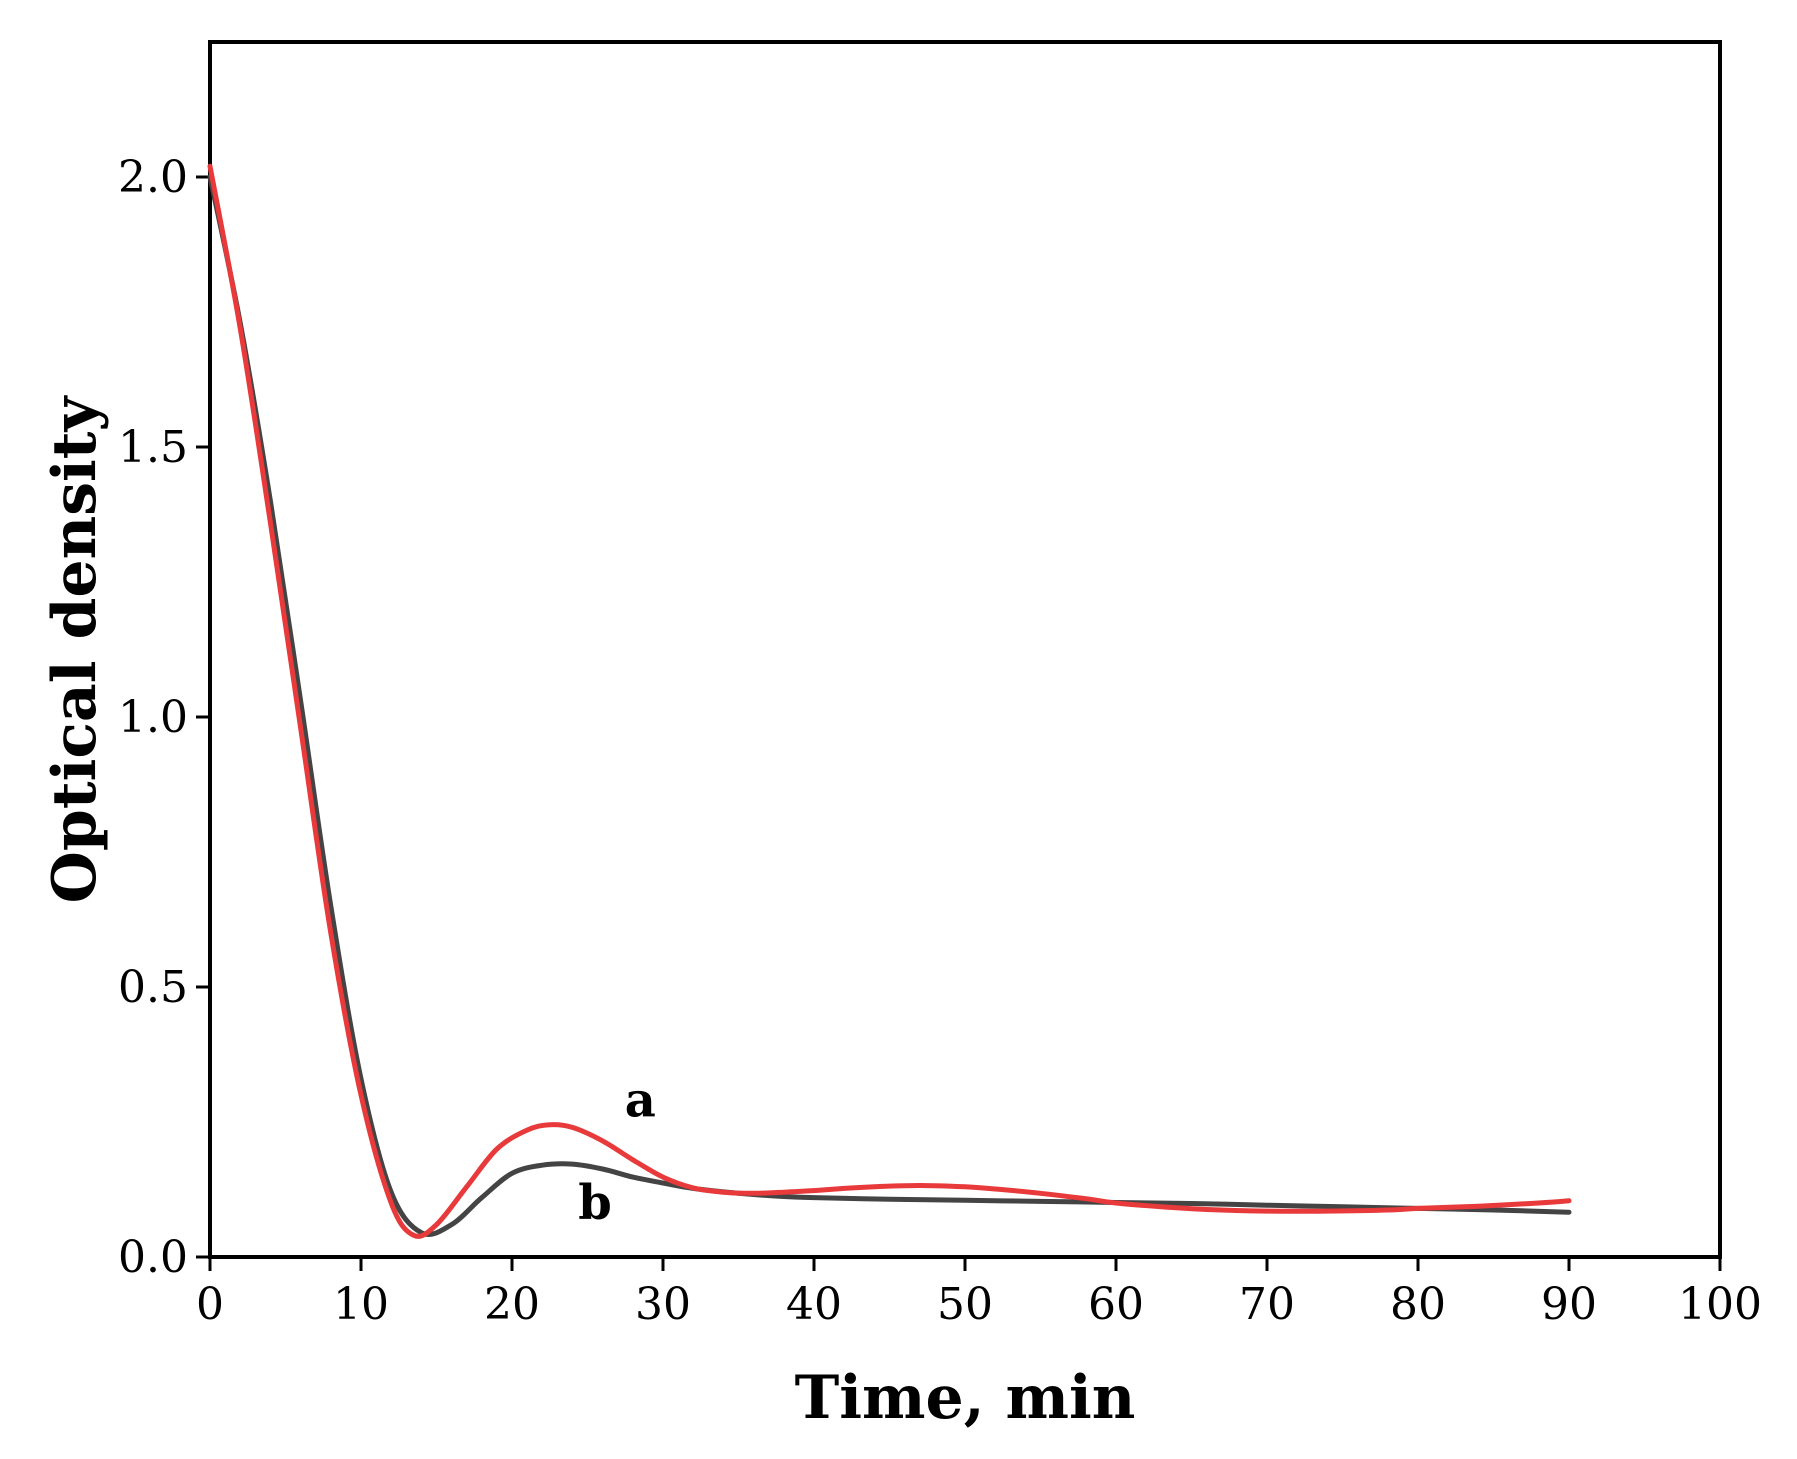 Image resolution: width=1797 pixels, height=1459 pixels. What do you see at coordinates (153, 177) in the screenshot?
I see `y-tick-label: 2.0` at bounding box center [153, 177].